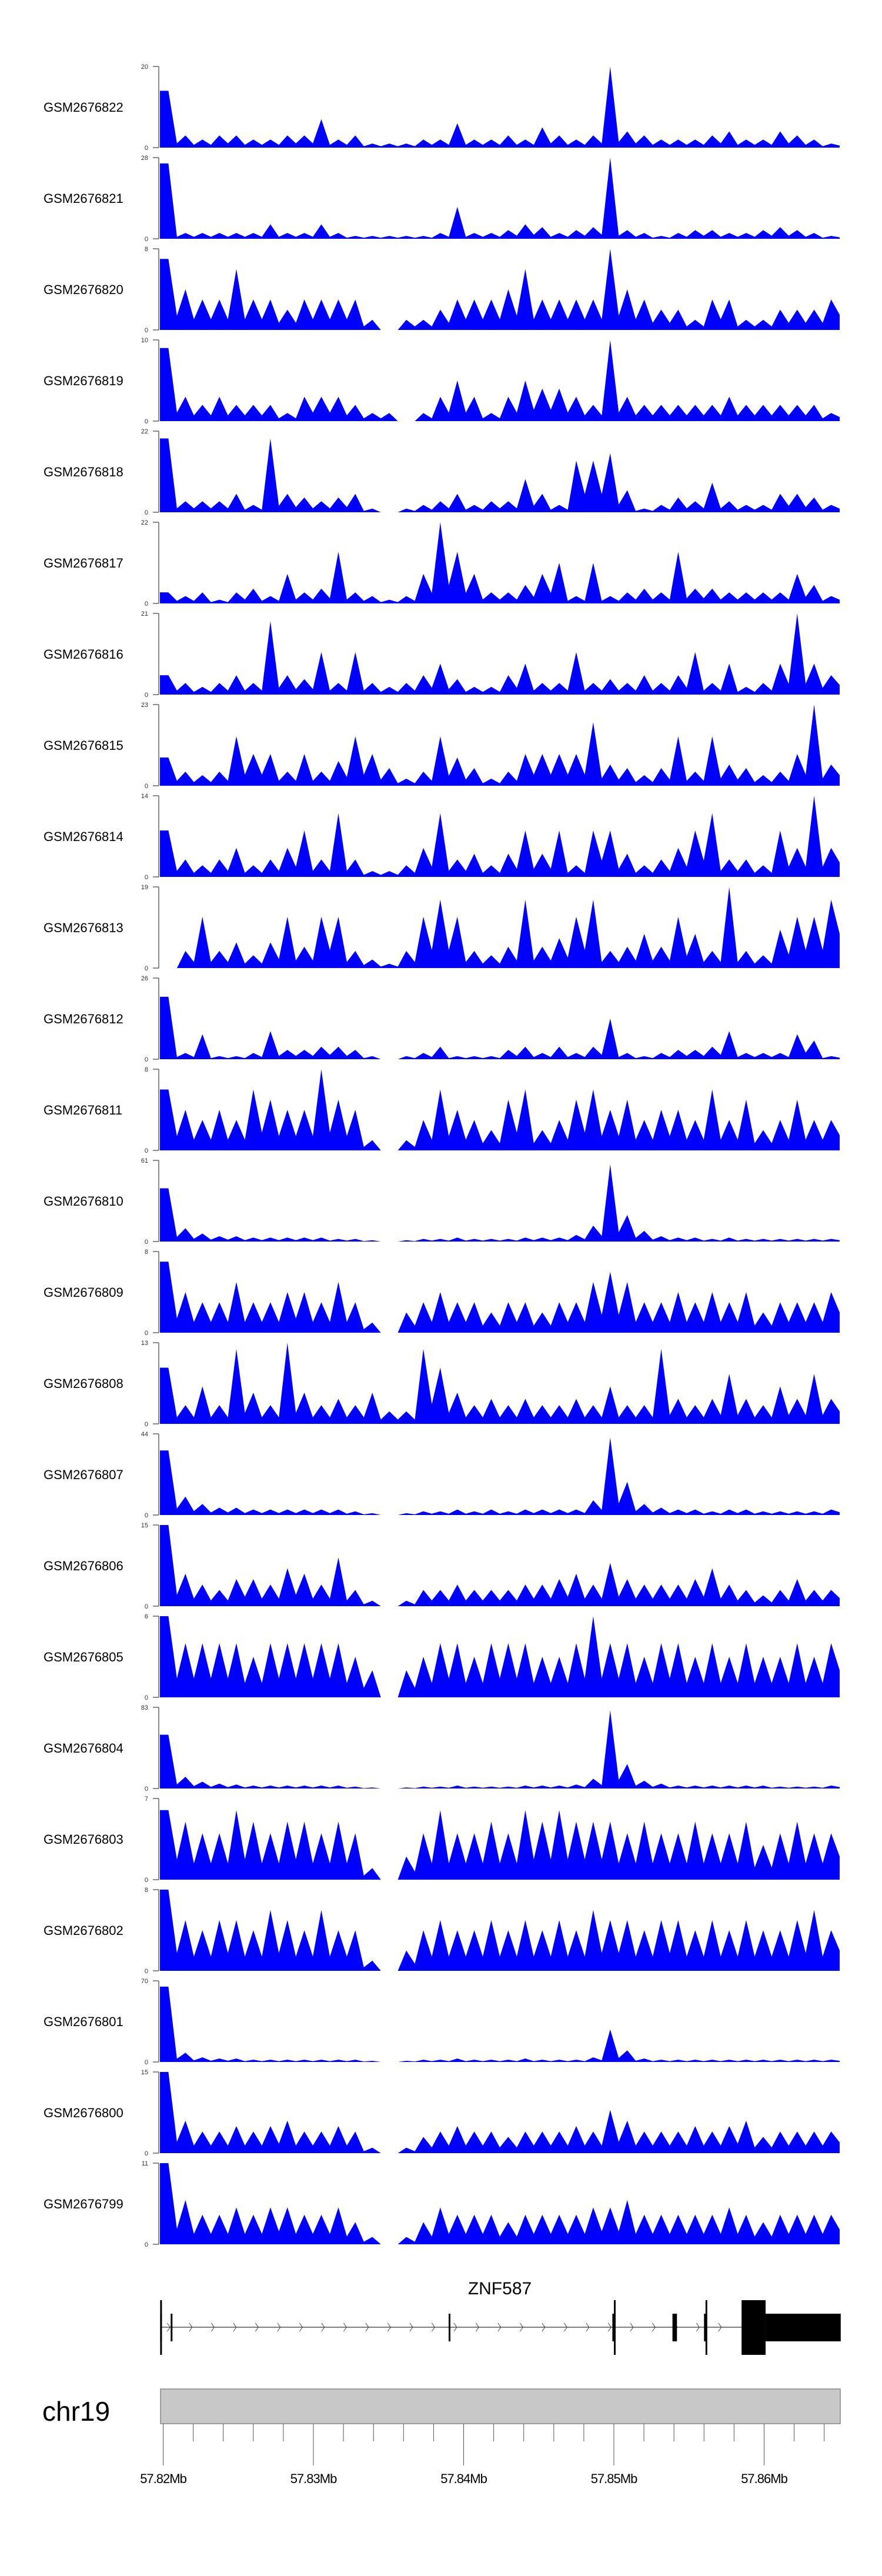 This screenshot has height=2576, width=882. I want to click on coverage-area-GSM2676804, so click(500, 1749).